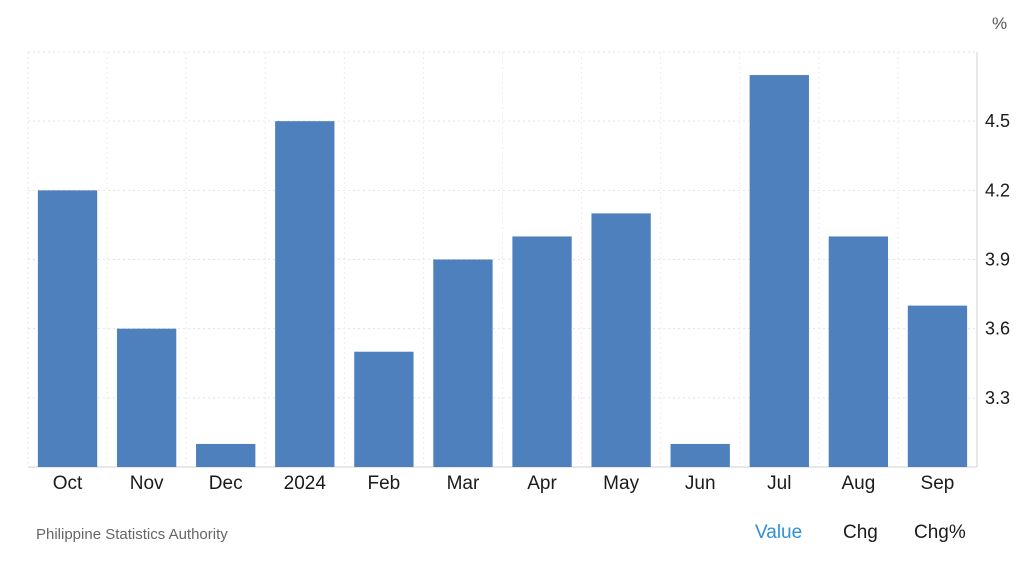 The image size is (1030, 575). Describe the element at coordinates (997, 121) in the screenshot. I see `y-tick-label: 4.5` at that location.